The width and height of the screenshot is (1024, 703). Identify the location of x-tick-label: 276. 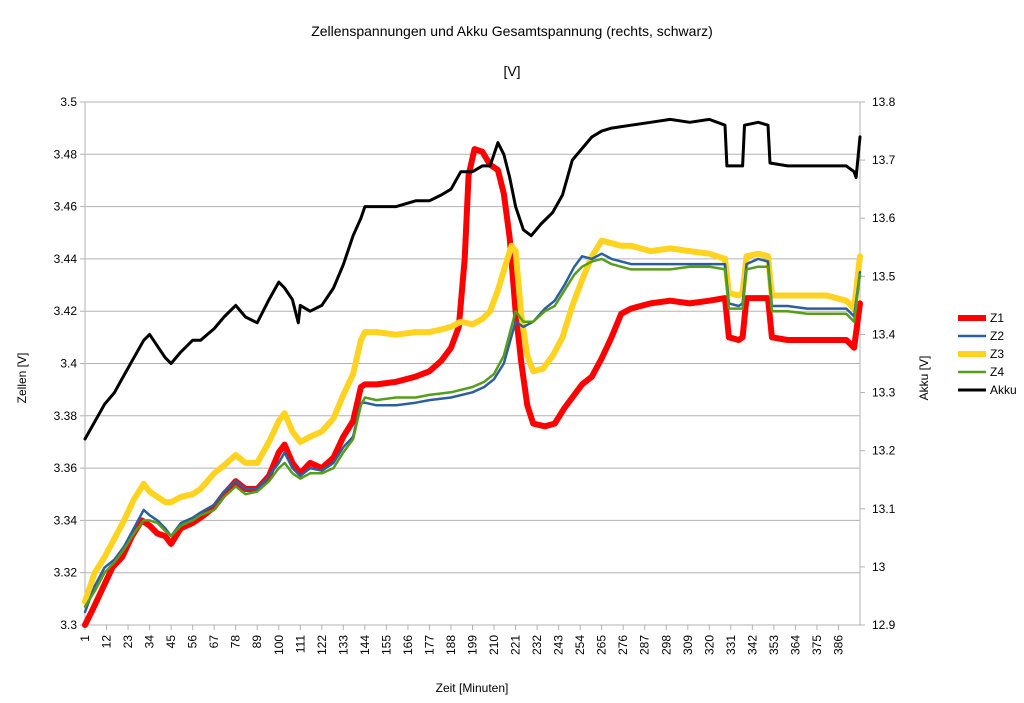
(623, 645).